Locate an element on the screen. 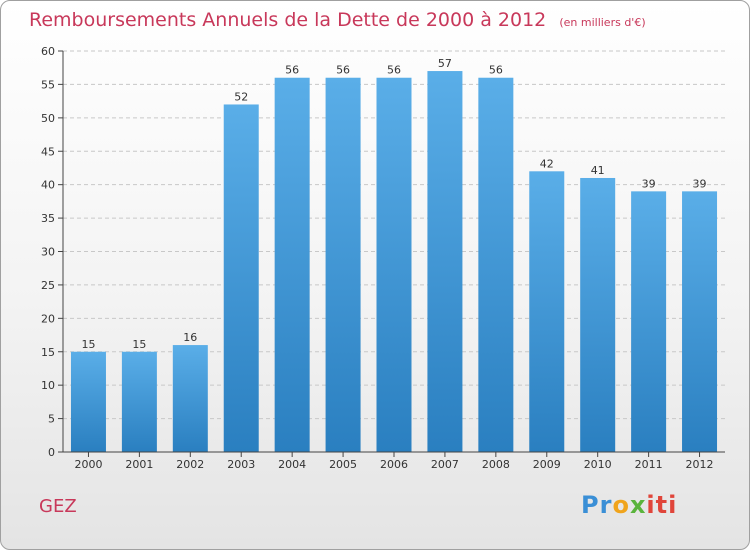 The height and width of the screenshot is (550, 750). data-label-2005: 56 is located at coordinates (343, 70).